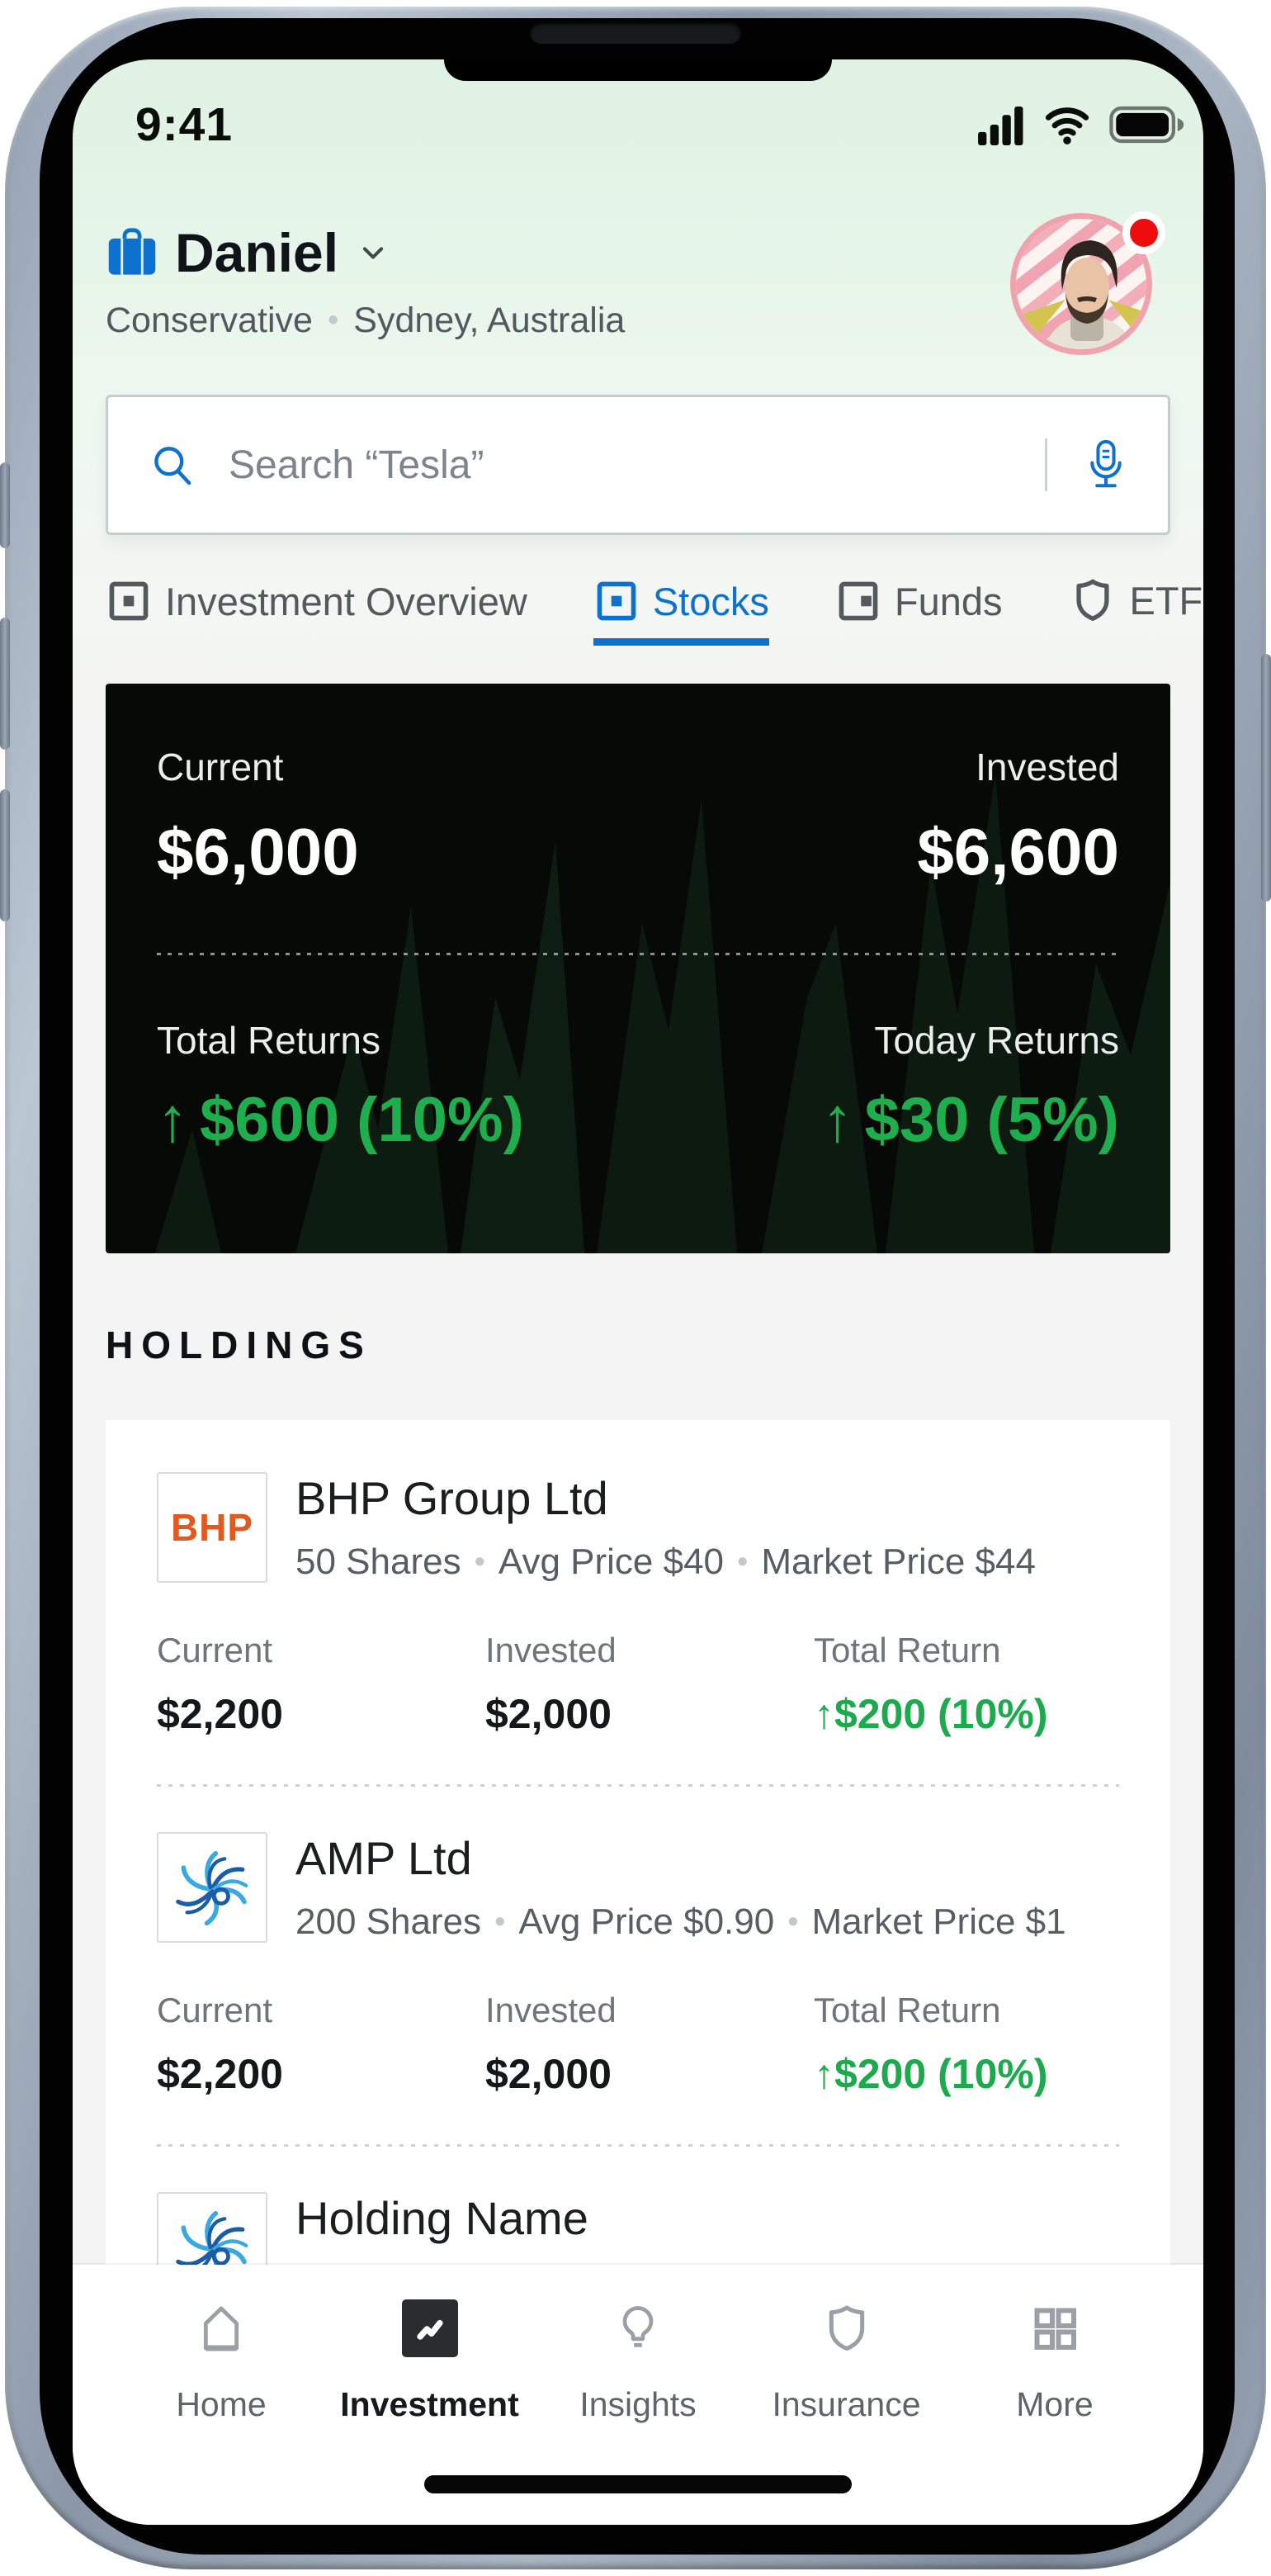 Image resolution: width=1271 pixels, height=2576 pixels. What do you see at coordinates (5, 505) in the screenshot?
I see `mute-switch` at bounding box center [5, 505].